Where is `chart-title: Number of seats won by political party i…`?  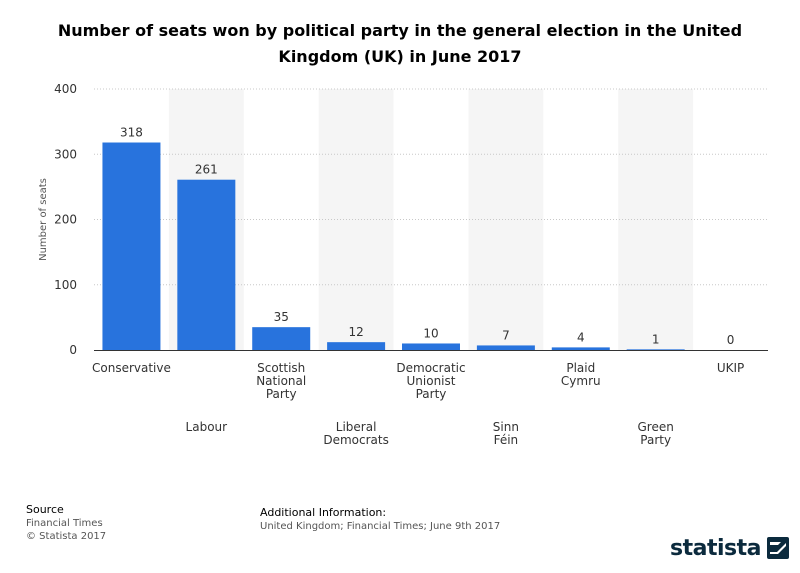
chart-title: Number of seats won by political party i… is located at coordinates (400, 43).